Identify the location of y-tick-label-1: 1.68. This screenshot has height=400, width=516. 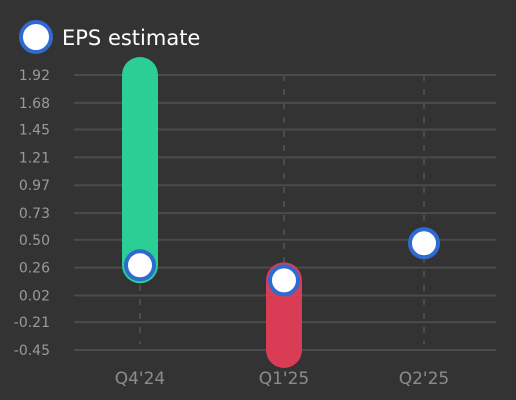
(34, 104).